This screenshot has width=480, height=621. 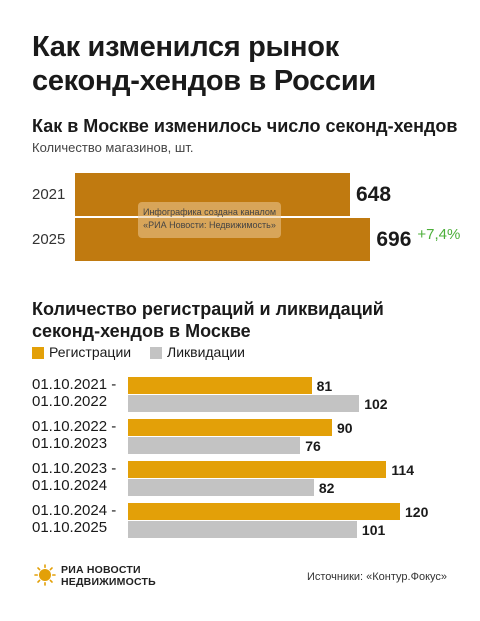 I want to click on ria-logo-text: РИА НОВОСТИ НЕДВИЖИМОСТЬ, so click(x=108, y=576).